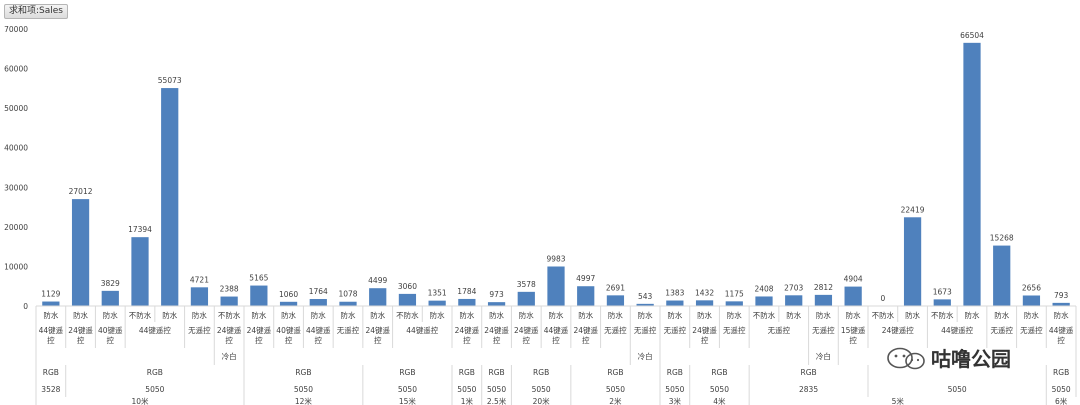 The width and height of the screenshot is (1080, 405). What do you see at coordinates (808, 389) in the screenshot?
I see `category-label-led_groups: 2835` at bounding box center [808, 389].